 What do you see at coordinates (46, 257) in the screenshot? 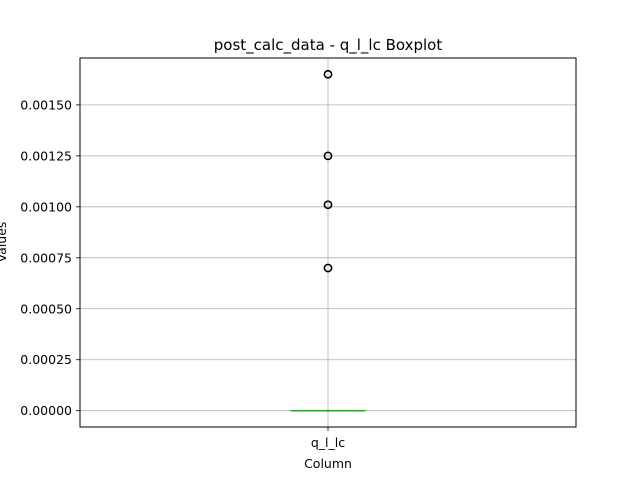
I see `y-tick-label: 0.00075` at bounding box center [46, 257].